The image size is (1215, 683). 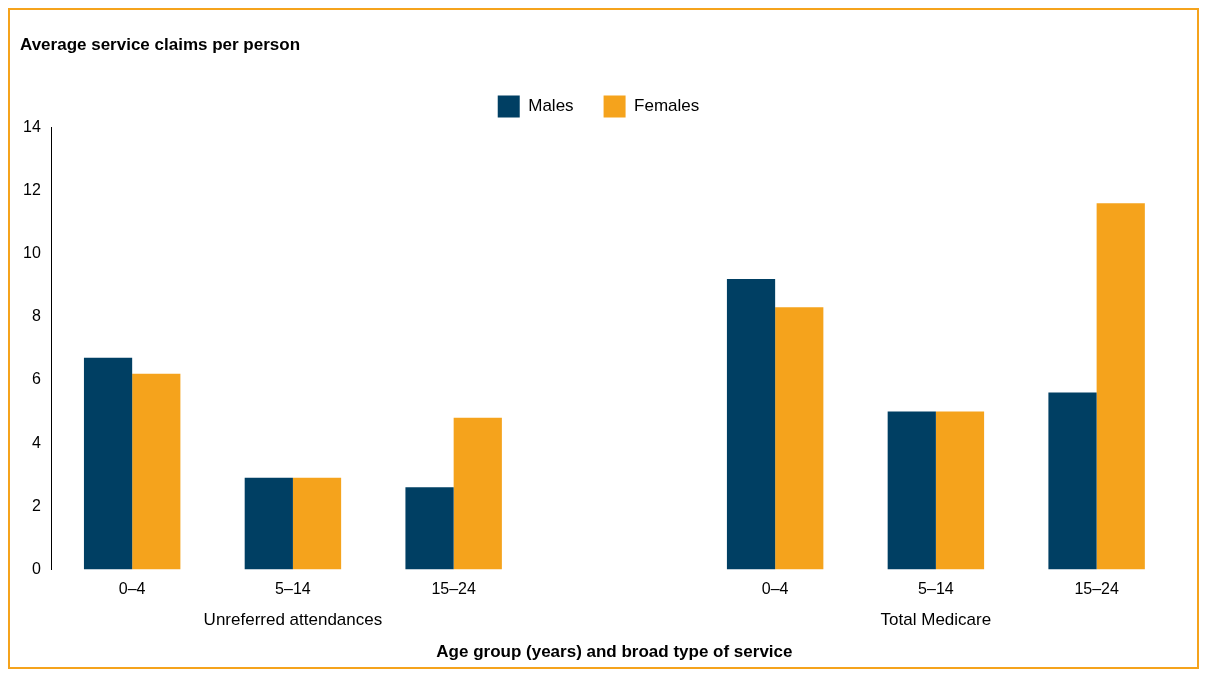 What do you see at coordinates (36, 505) in the screenshot?
I see `y-tick-label: 2` at bounding box center [36, 505].